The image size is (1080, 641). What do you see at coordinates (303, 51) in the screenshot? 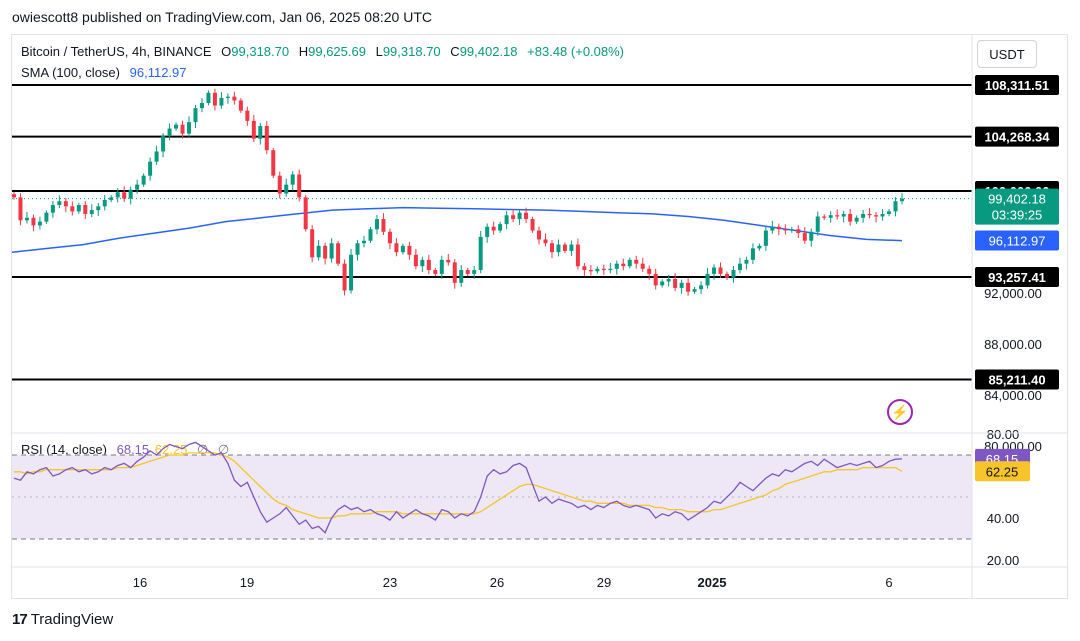
I see `high-label: H` at bounding box center [303, 51].